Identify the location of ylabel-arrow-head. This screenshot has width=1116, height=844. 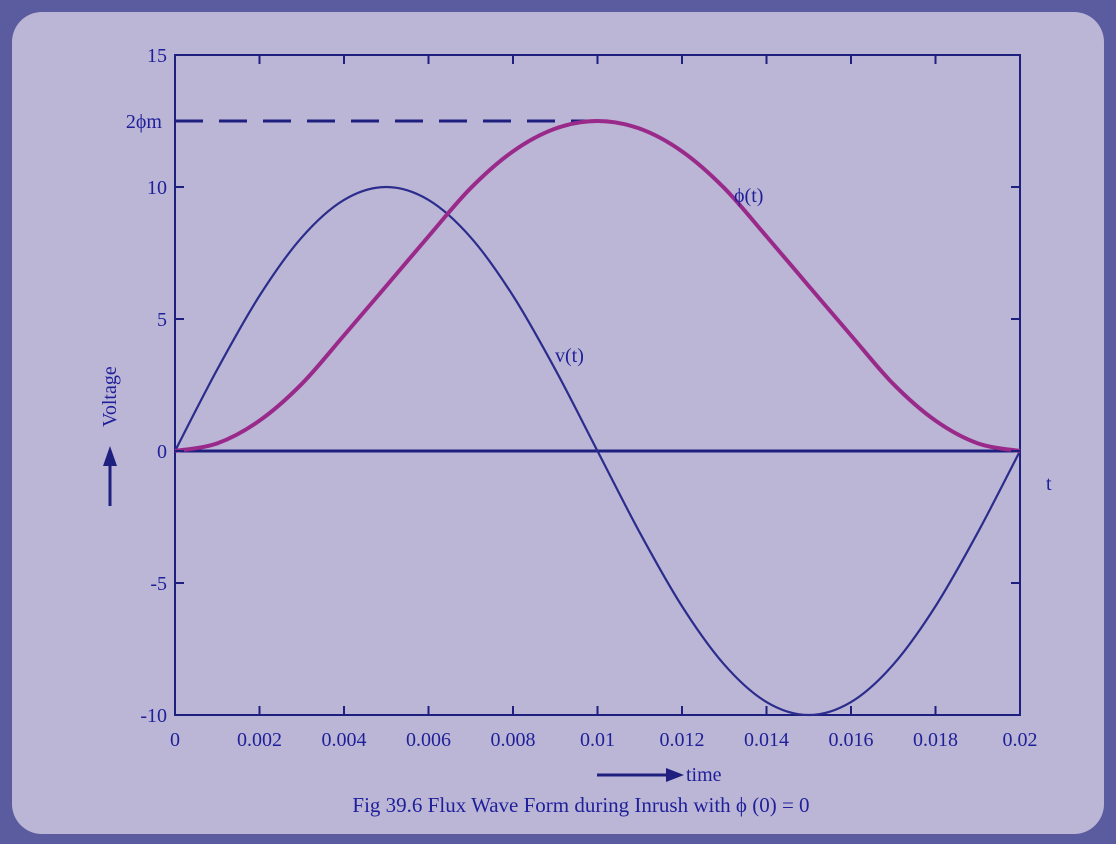
(110, 456).